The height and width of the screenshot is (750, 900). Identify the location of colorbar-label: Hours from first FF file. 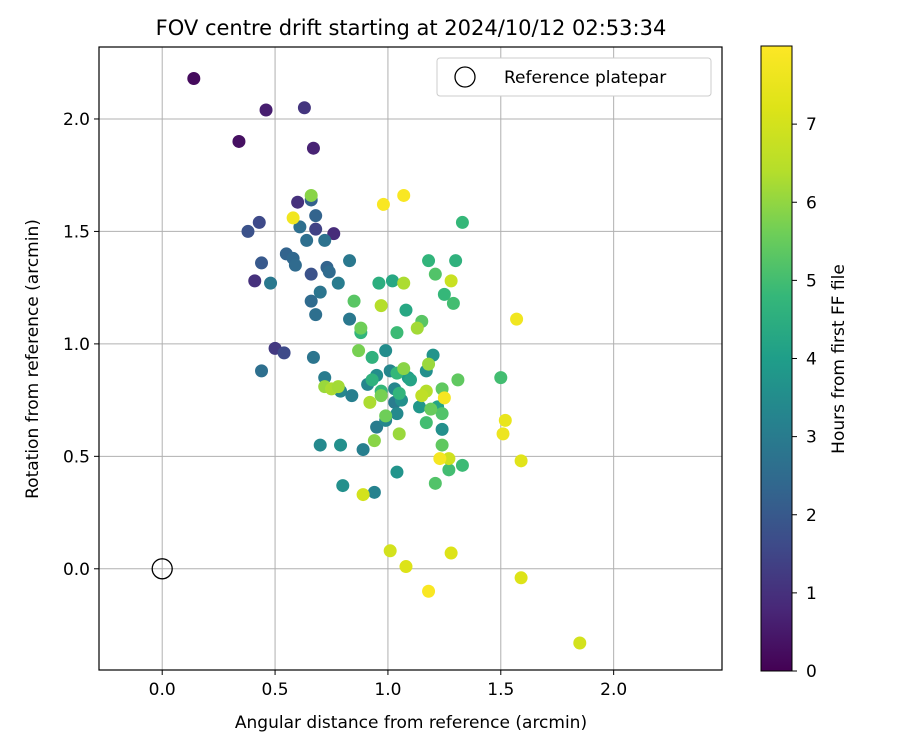
(839, 359).